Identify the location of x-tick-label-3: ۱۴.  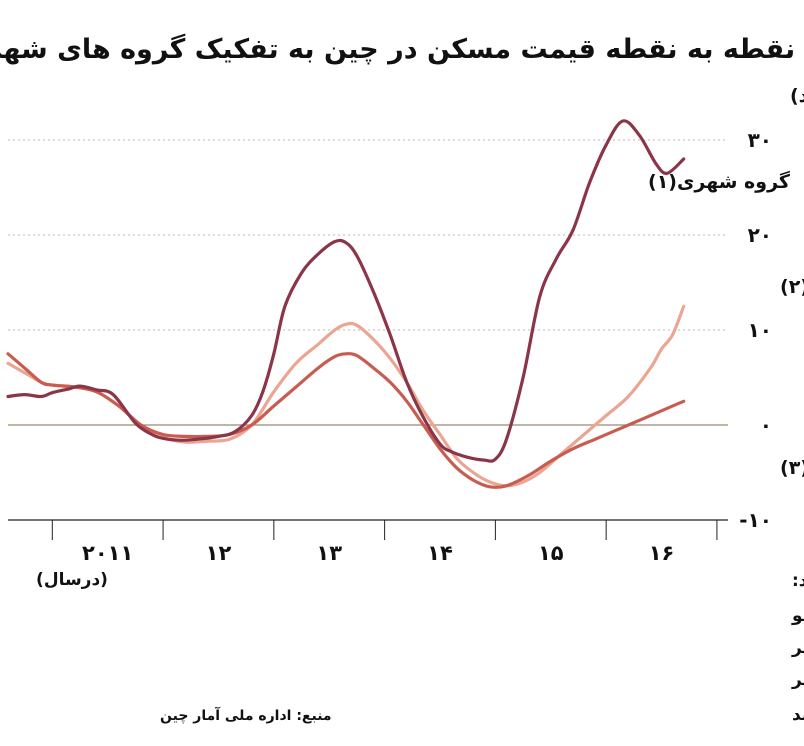
(440, 553).